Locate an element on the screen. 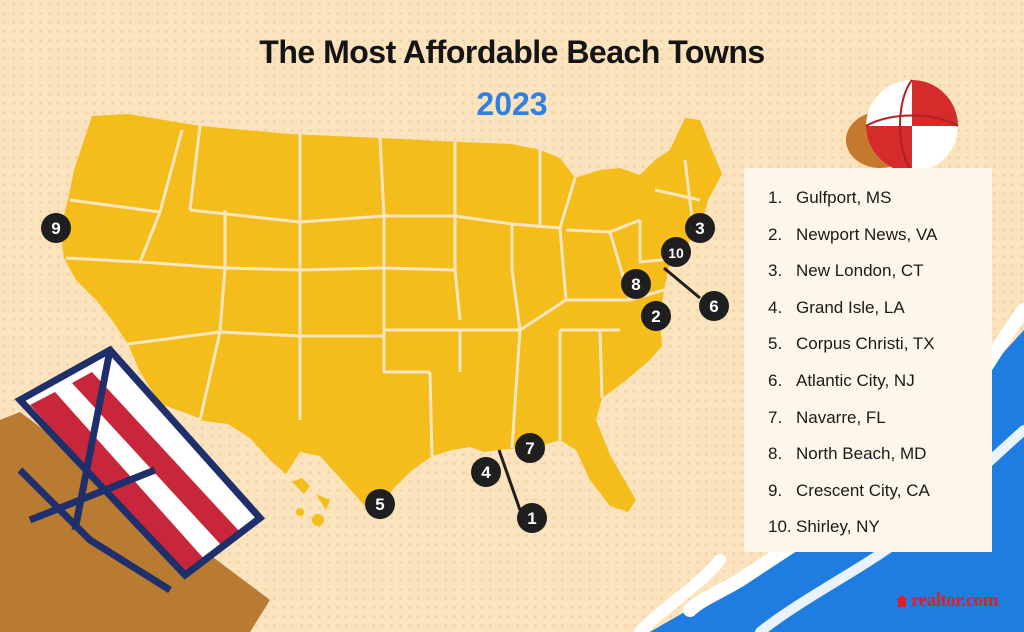 The height and width of the screenshot is (632, 1024). marker-number: 8 is located at coordinates (635, 284).